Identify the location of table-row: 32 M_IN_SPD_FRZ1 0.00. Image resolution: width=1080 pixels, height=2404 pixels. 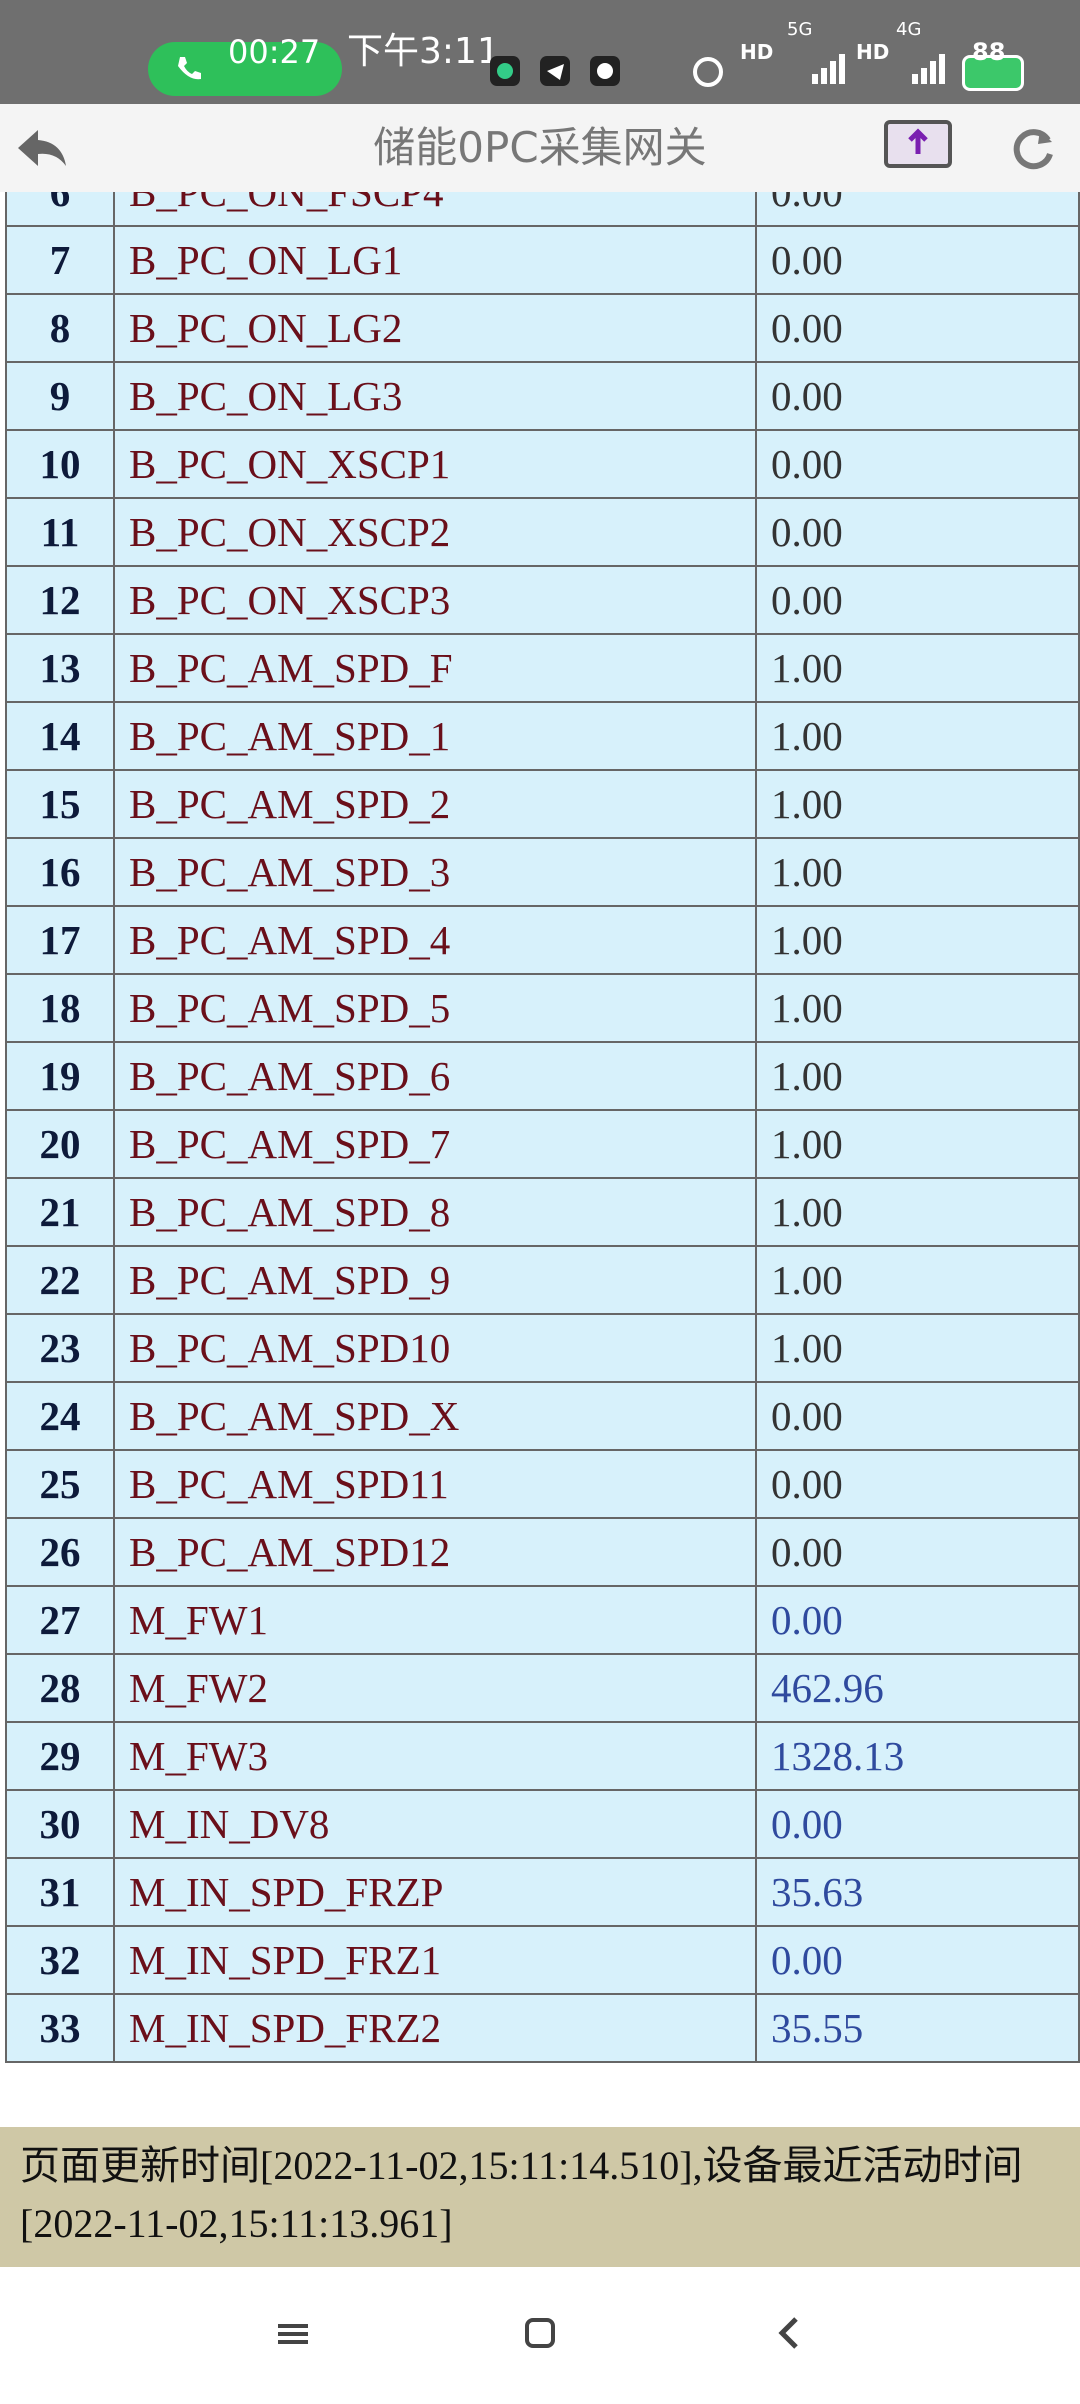
(542, 1960).